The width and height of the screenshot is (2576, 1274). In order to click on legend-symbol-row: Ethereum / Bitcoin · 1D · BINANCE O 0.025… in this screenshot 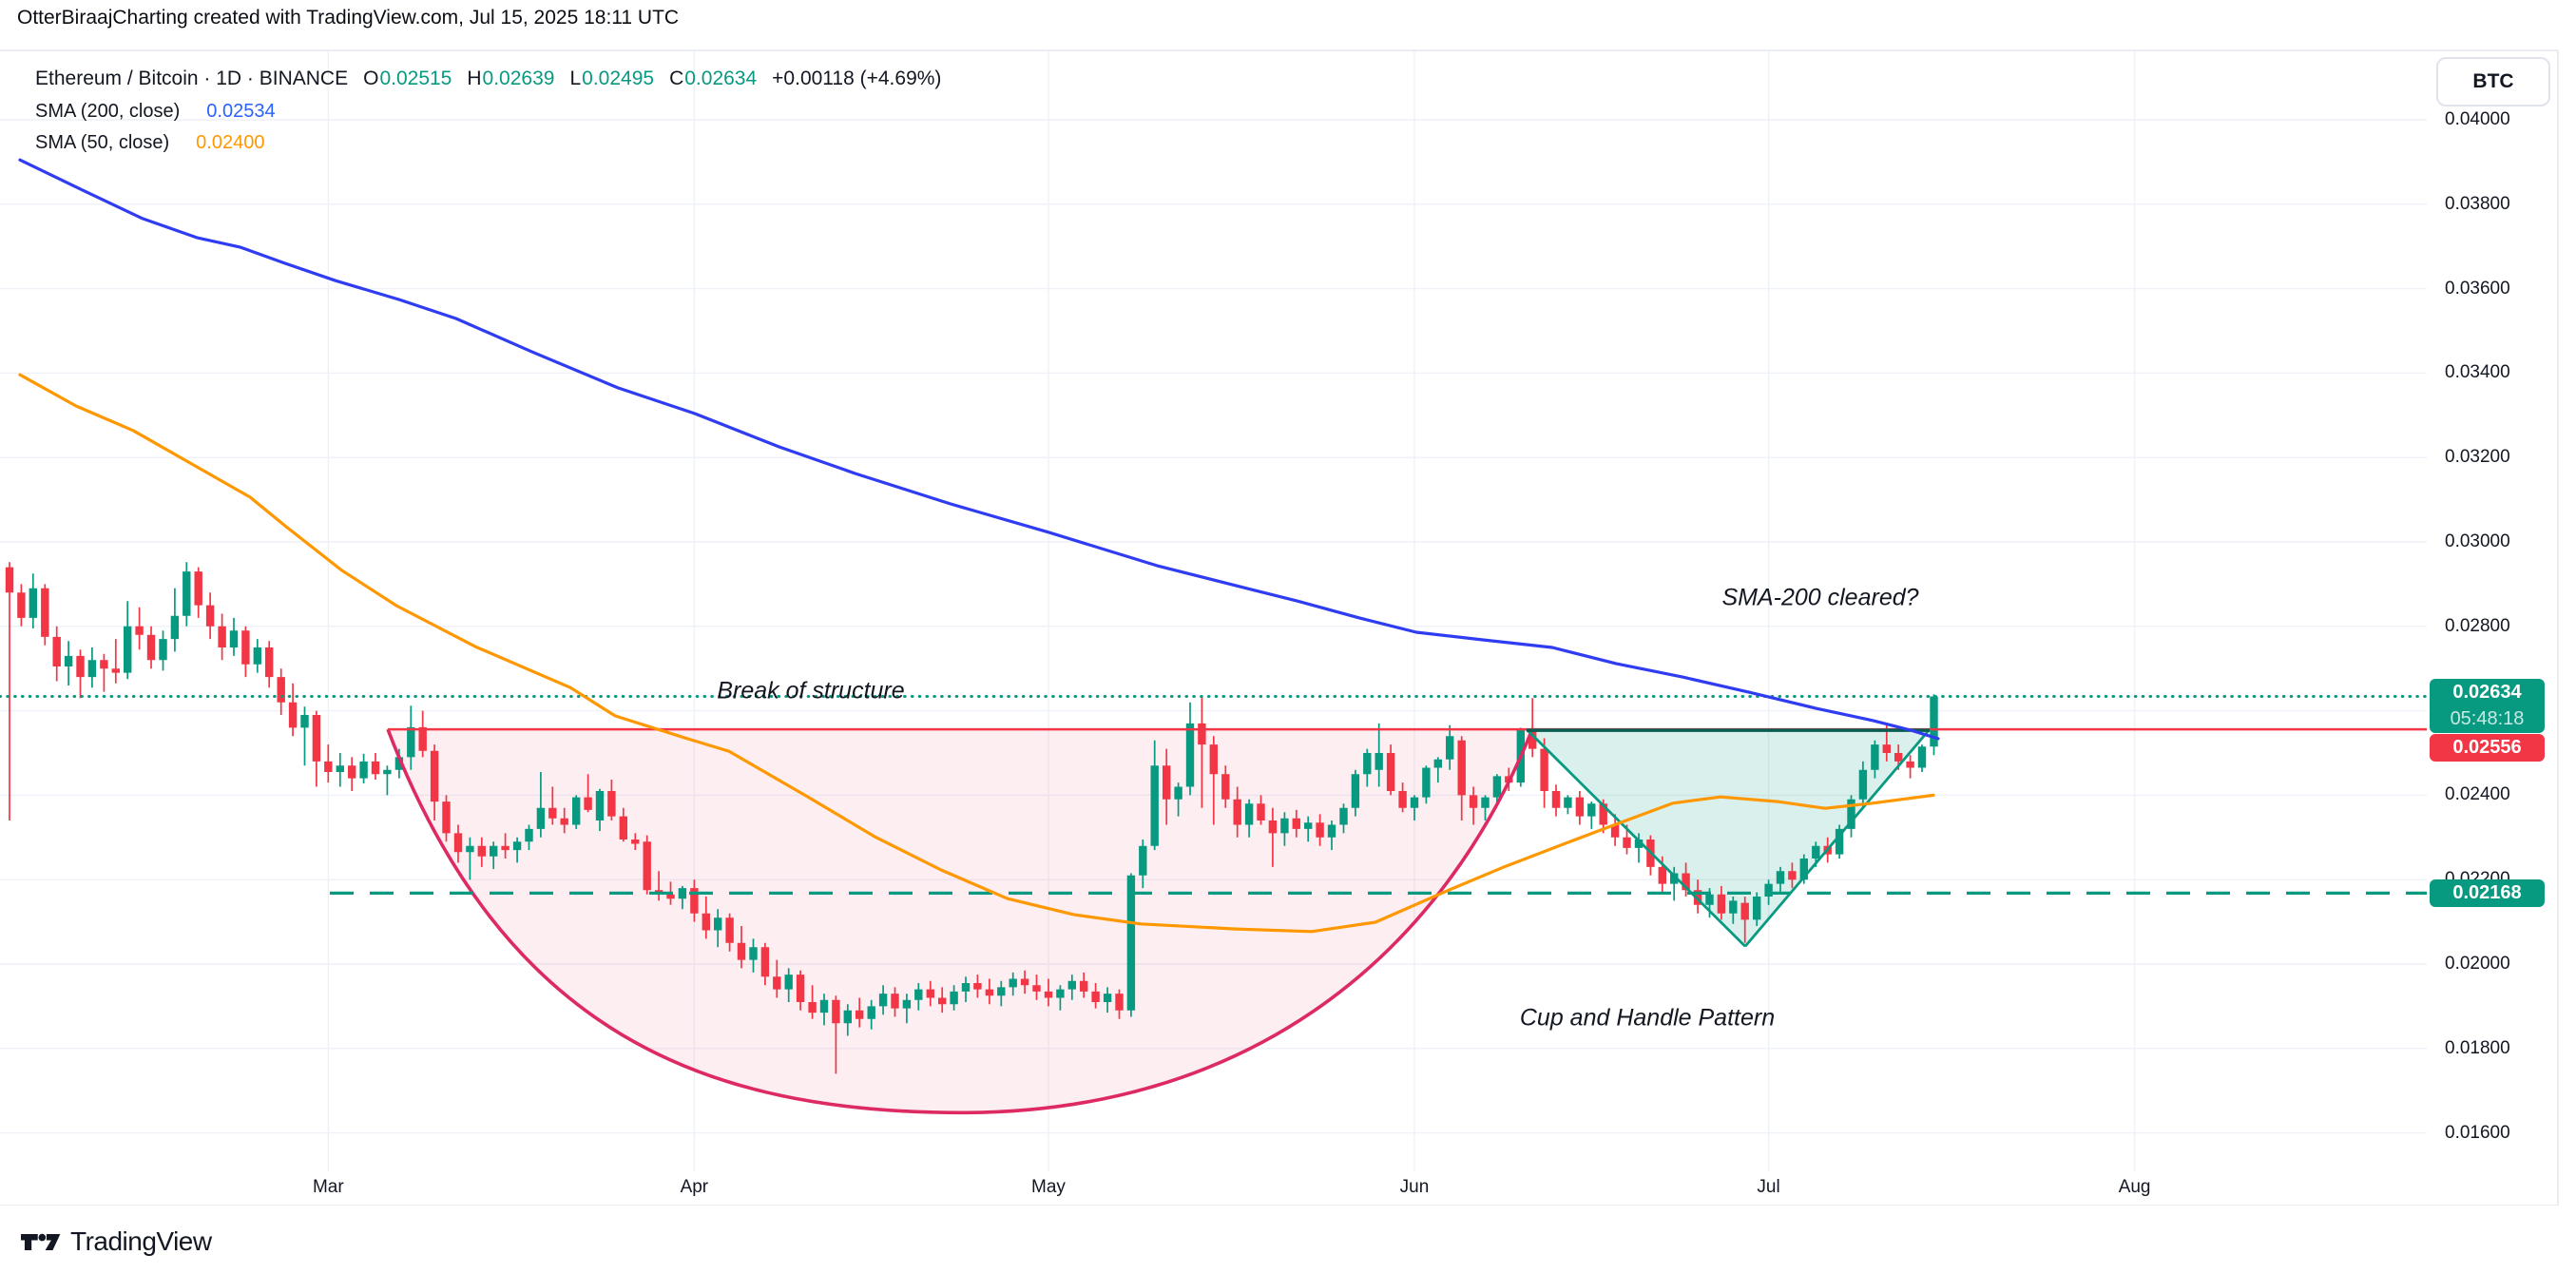, I will do `click(488, 79)`.